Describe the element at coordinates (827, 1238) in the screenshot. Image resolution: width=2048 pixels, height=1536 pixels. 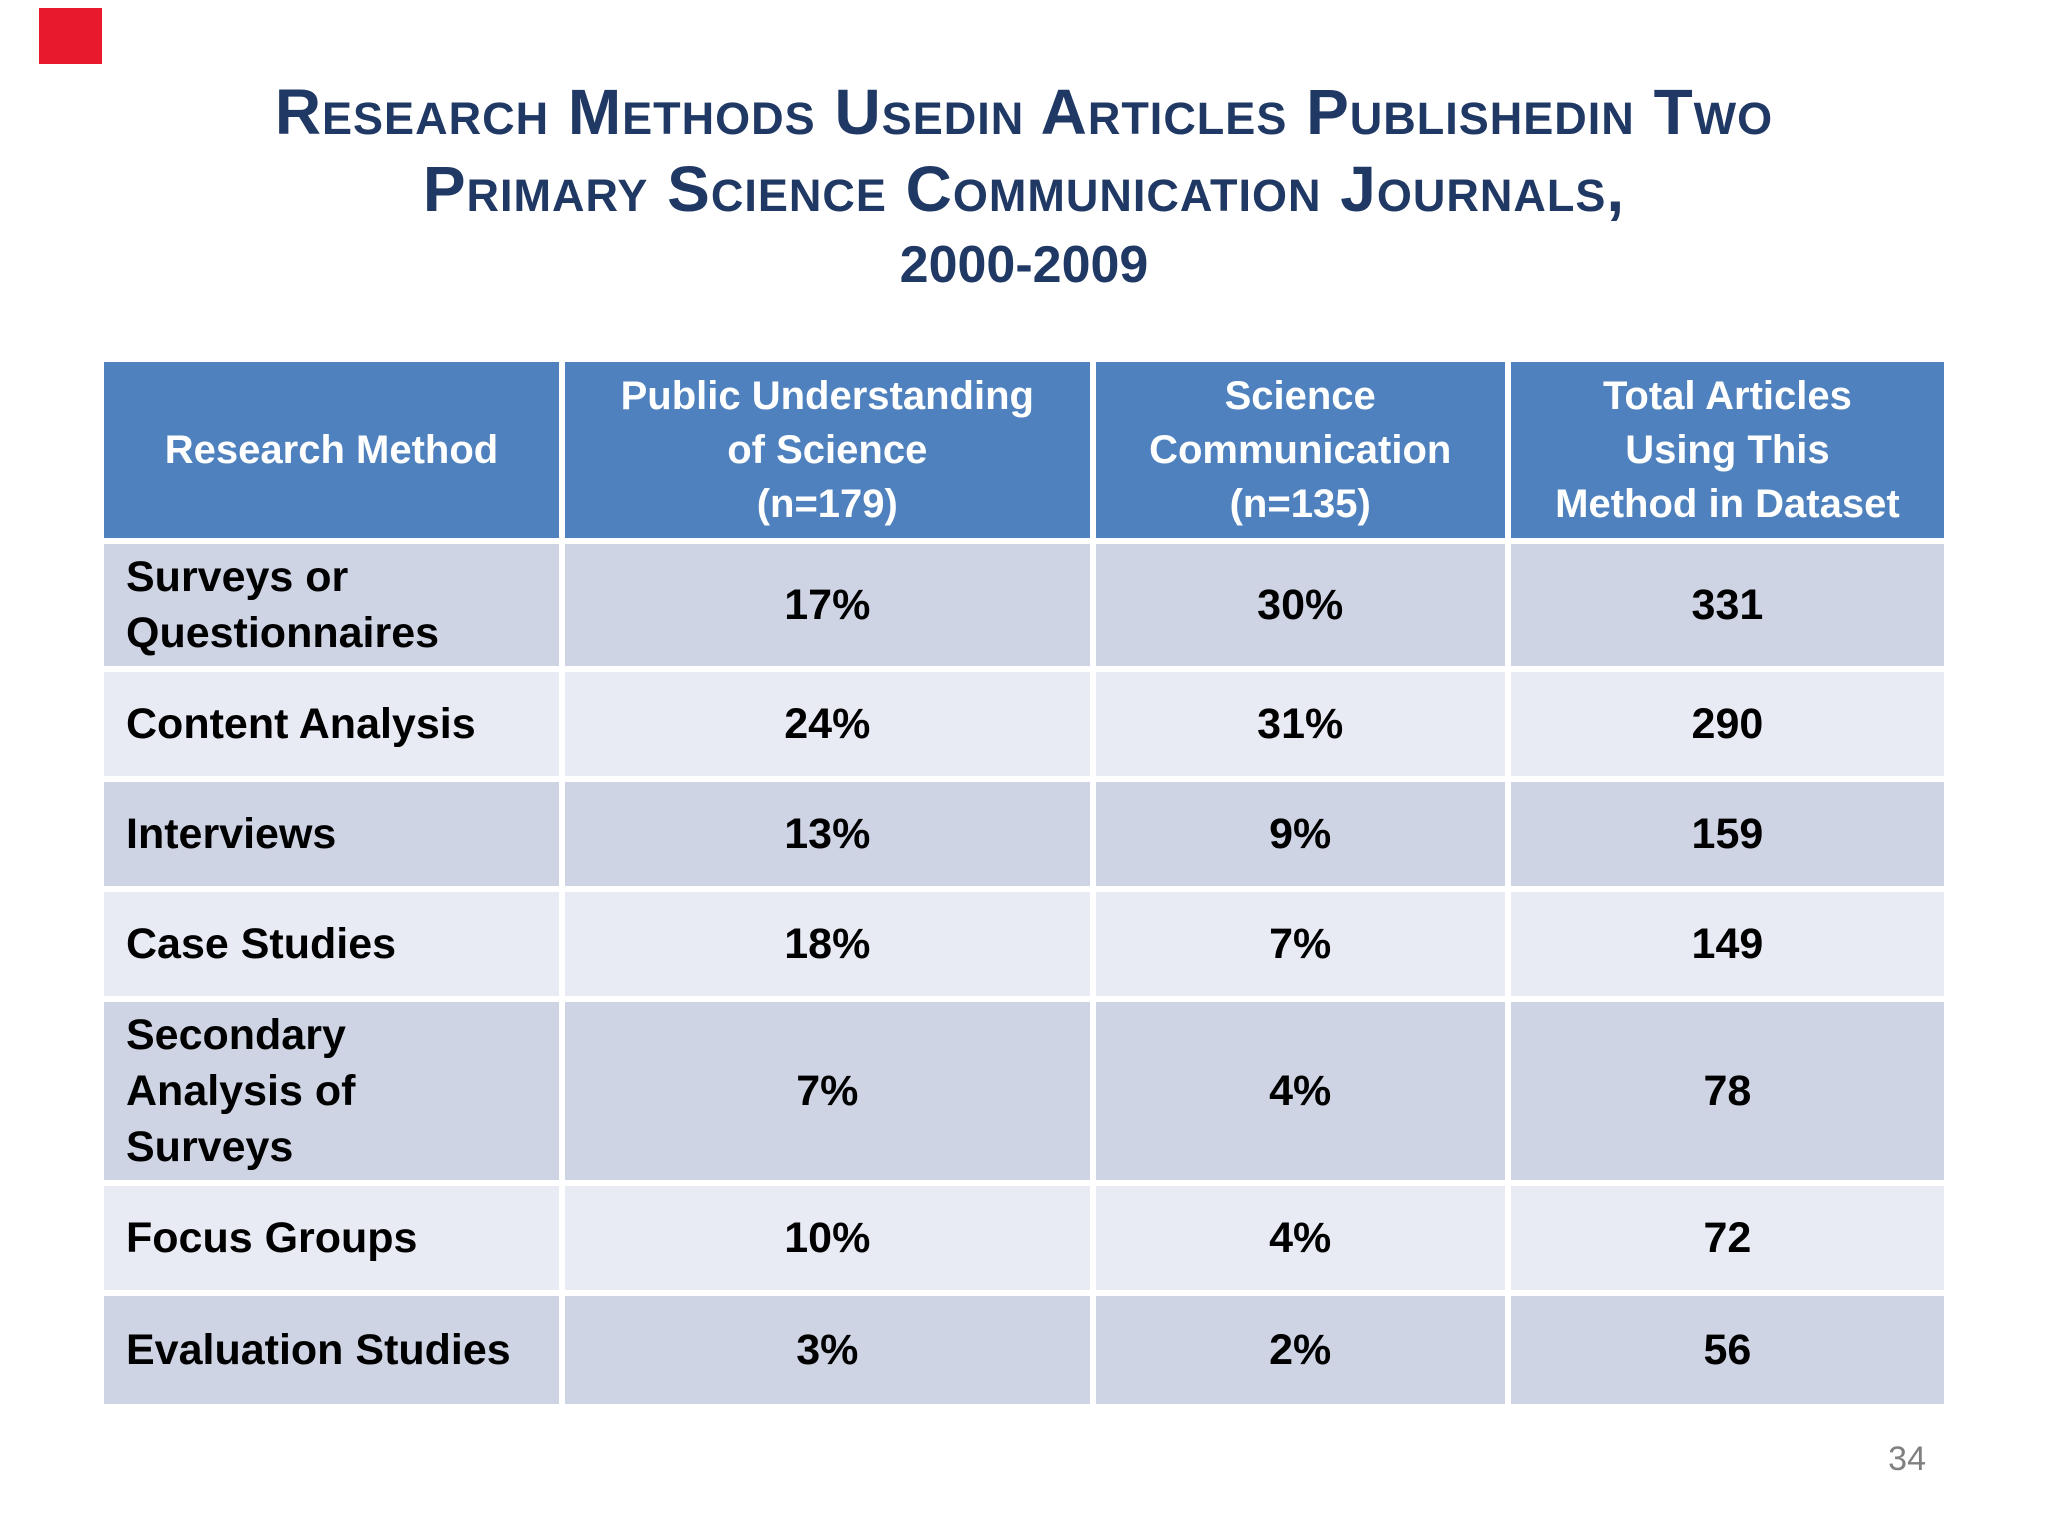
I see `value-cell: 10%` at that location.